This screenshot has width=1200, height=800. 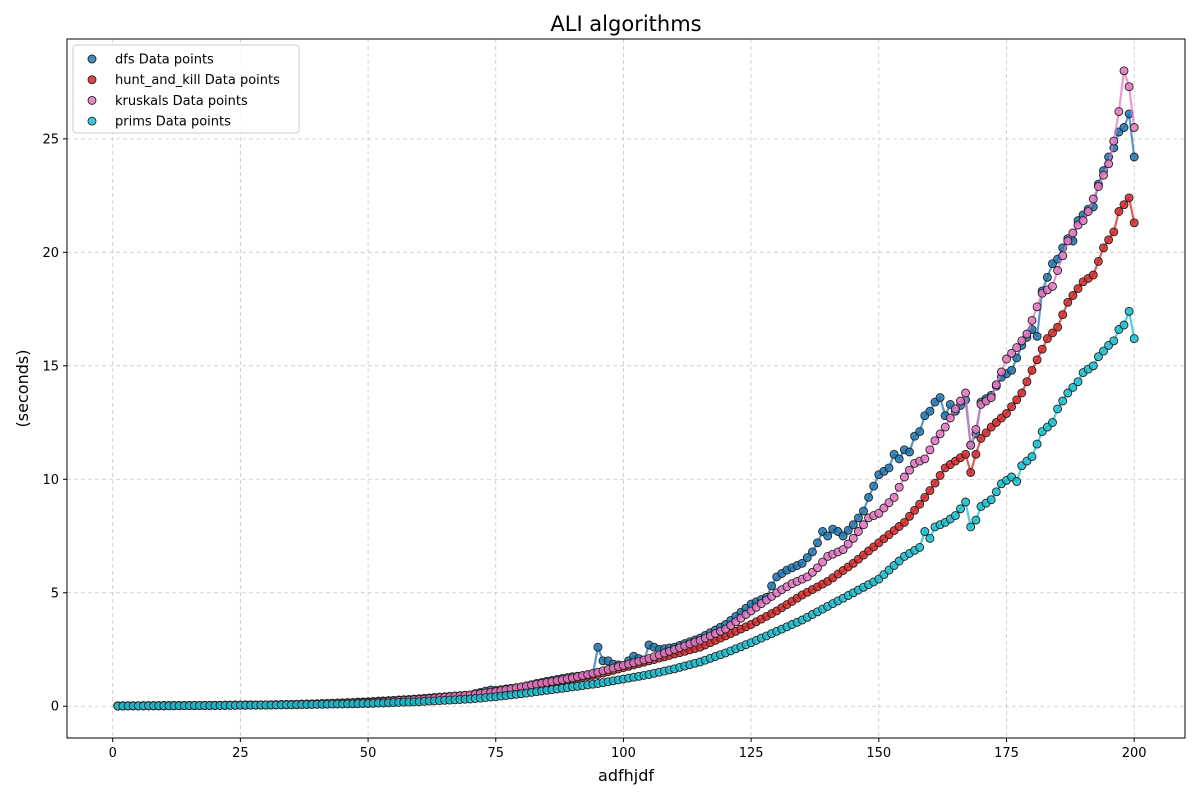 What do you see at coordinates (197, 80) in the screenshot?
I see `legend-label: hunt_and_kill Data points` at bounding box center [197, 80].